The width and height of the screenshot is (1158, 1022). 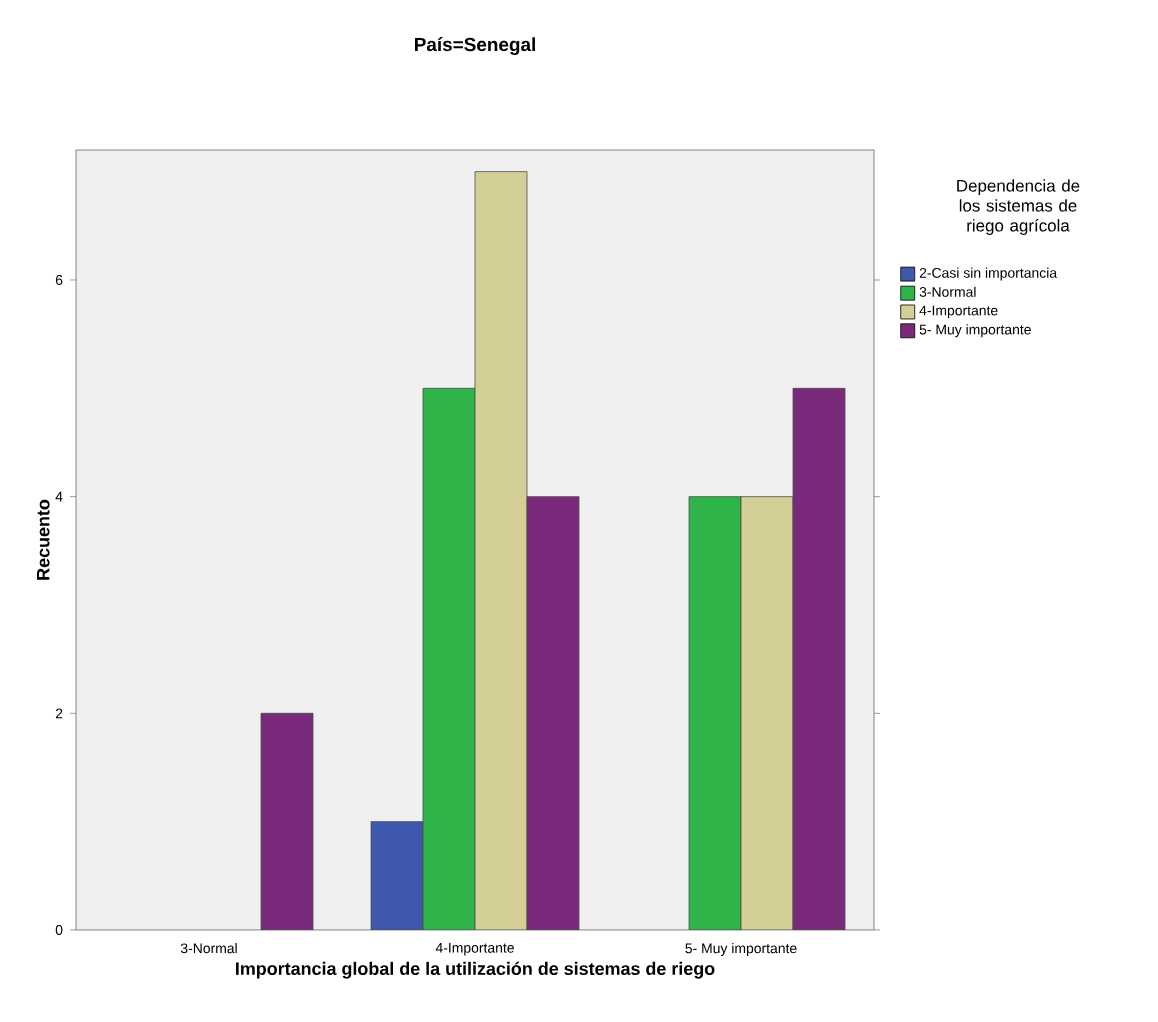 I want to click on y-axis-title: Recuento, so click(x=43, y=539).